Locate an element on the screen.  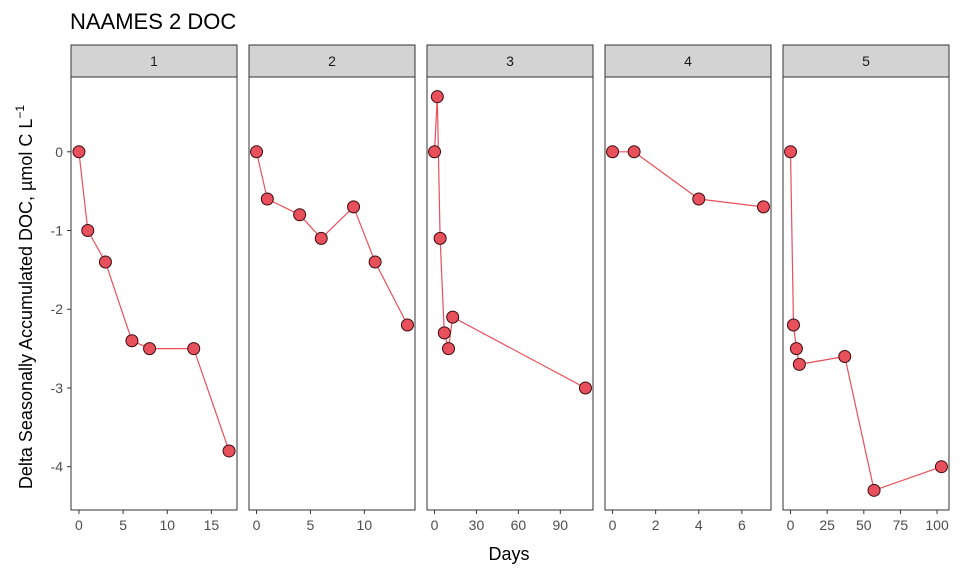
facet-3: 30 30 60 90 is located at coordinates (510, 288).